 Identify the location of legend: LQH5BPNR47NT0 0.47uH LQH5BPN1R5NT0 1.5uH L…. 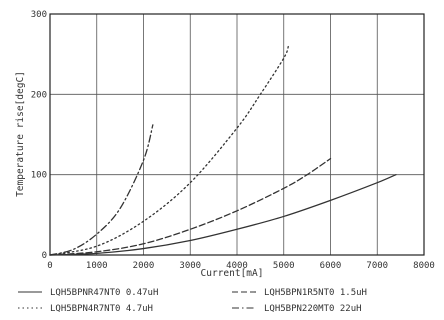
(192, 301).